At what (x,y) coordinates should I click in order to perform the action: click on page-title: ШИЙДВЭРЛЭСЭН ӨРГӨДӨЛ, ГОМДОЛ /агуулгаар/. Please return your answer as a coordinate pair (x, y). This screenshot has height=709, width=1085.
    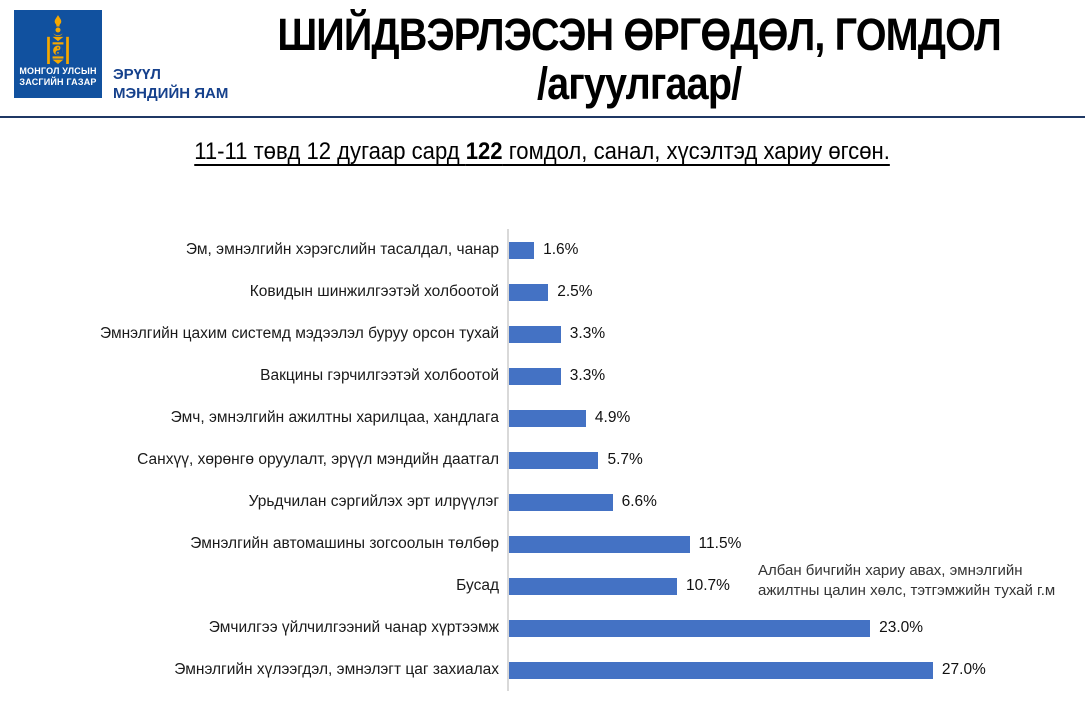
    Looking at the image, I should click on (656, 59).